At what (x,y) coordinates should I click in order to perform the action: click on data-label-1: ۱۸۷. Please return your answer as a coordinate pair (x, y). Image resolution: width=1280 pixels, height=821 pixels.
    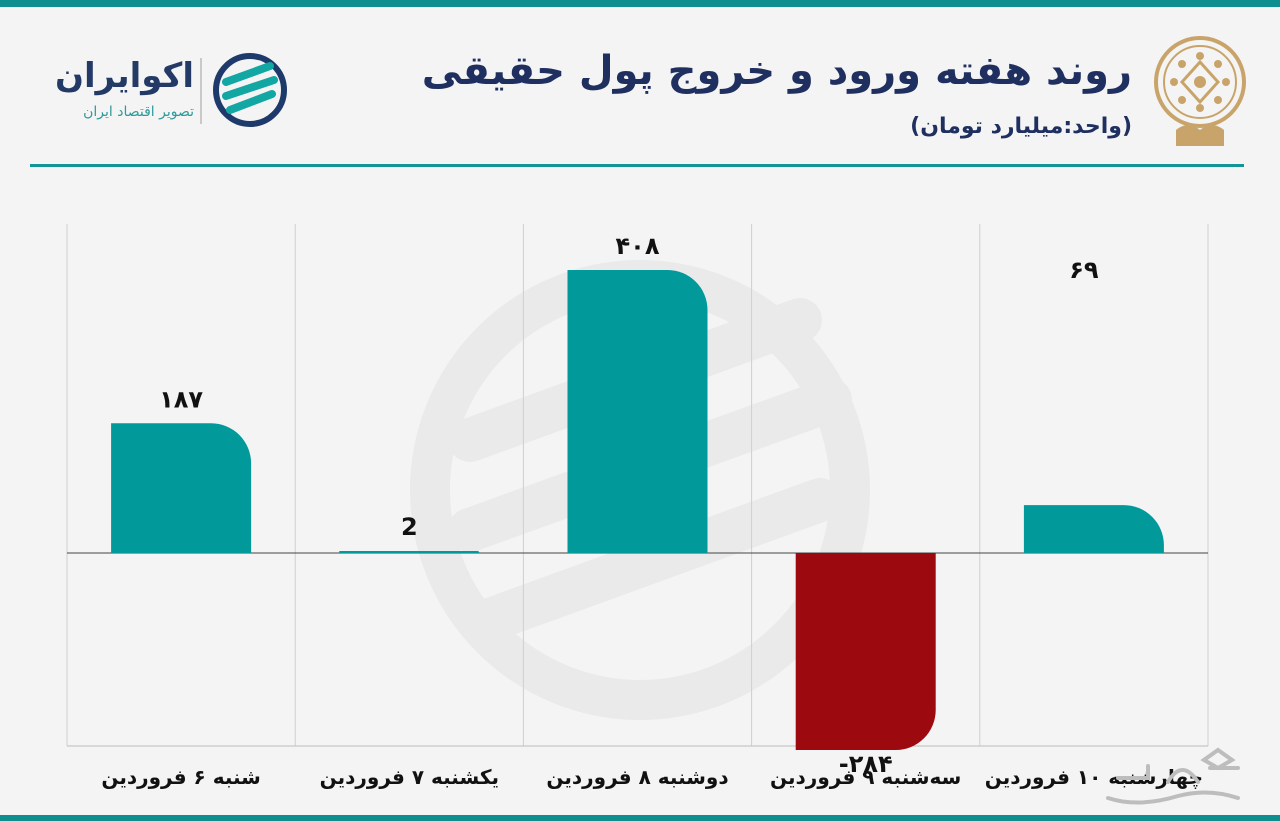
    Looking at the image, I should click on (181, 399).